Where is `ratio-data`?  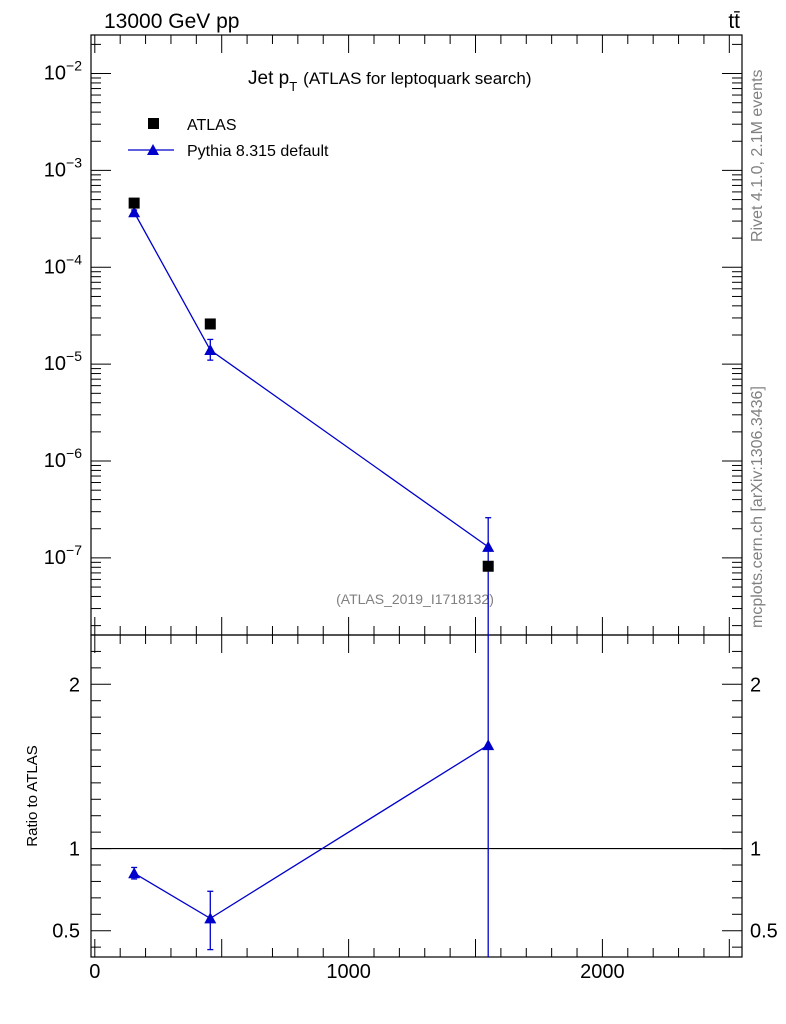 ratio-data is located at coordinates (311, 796).